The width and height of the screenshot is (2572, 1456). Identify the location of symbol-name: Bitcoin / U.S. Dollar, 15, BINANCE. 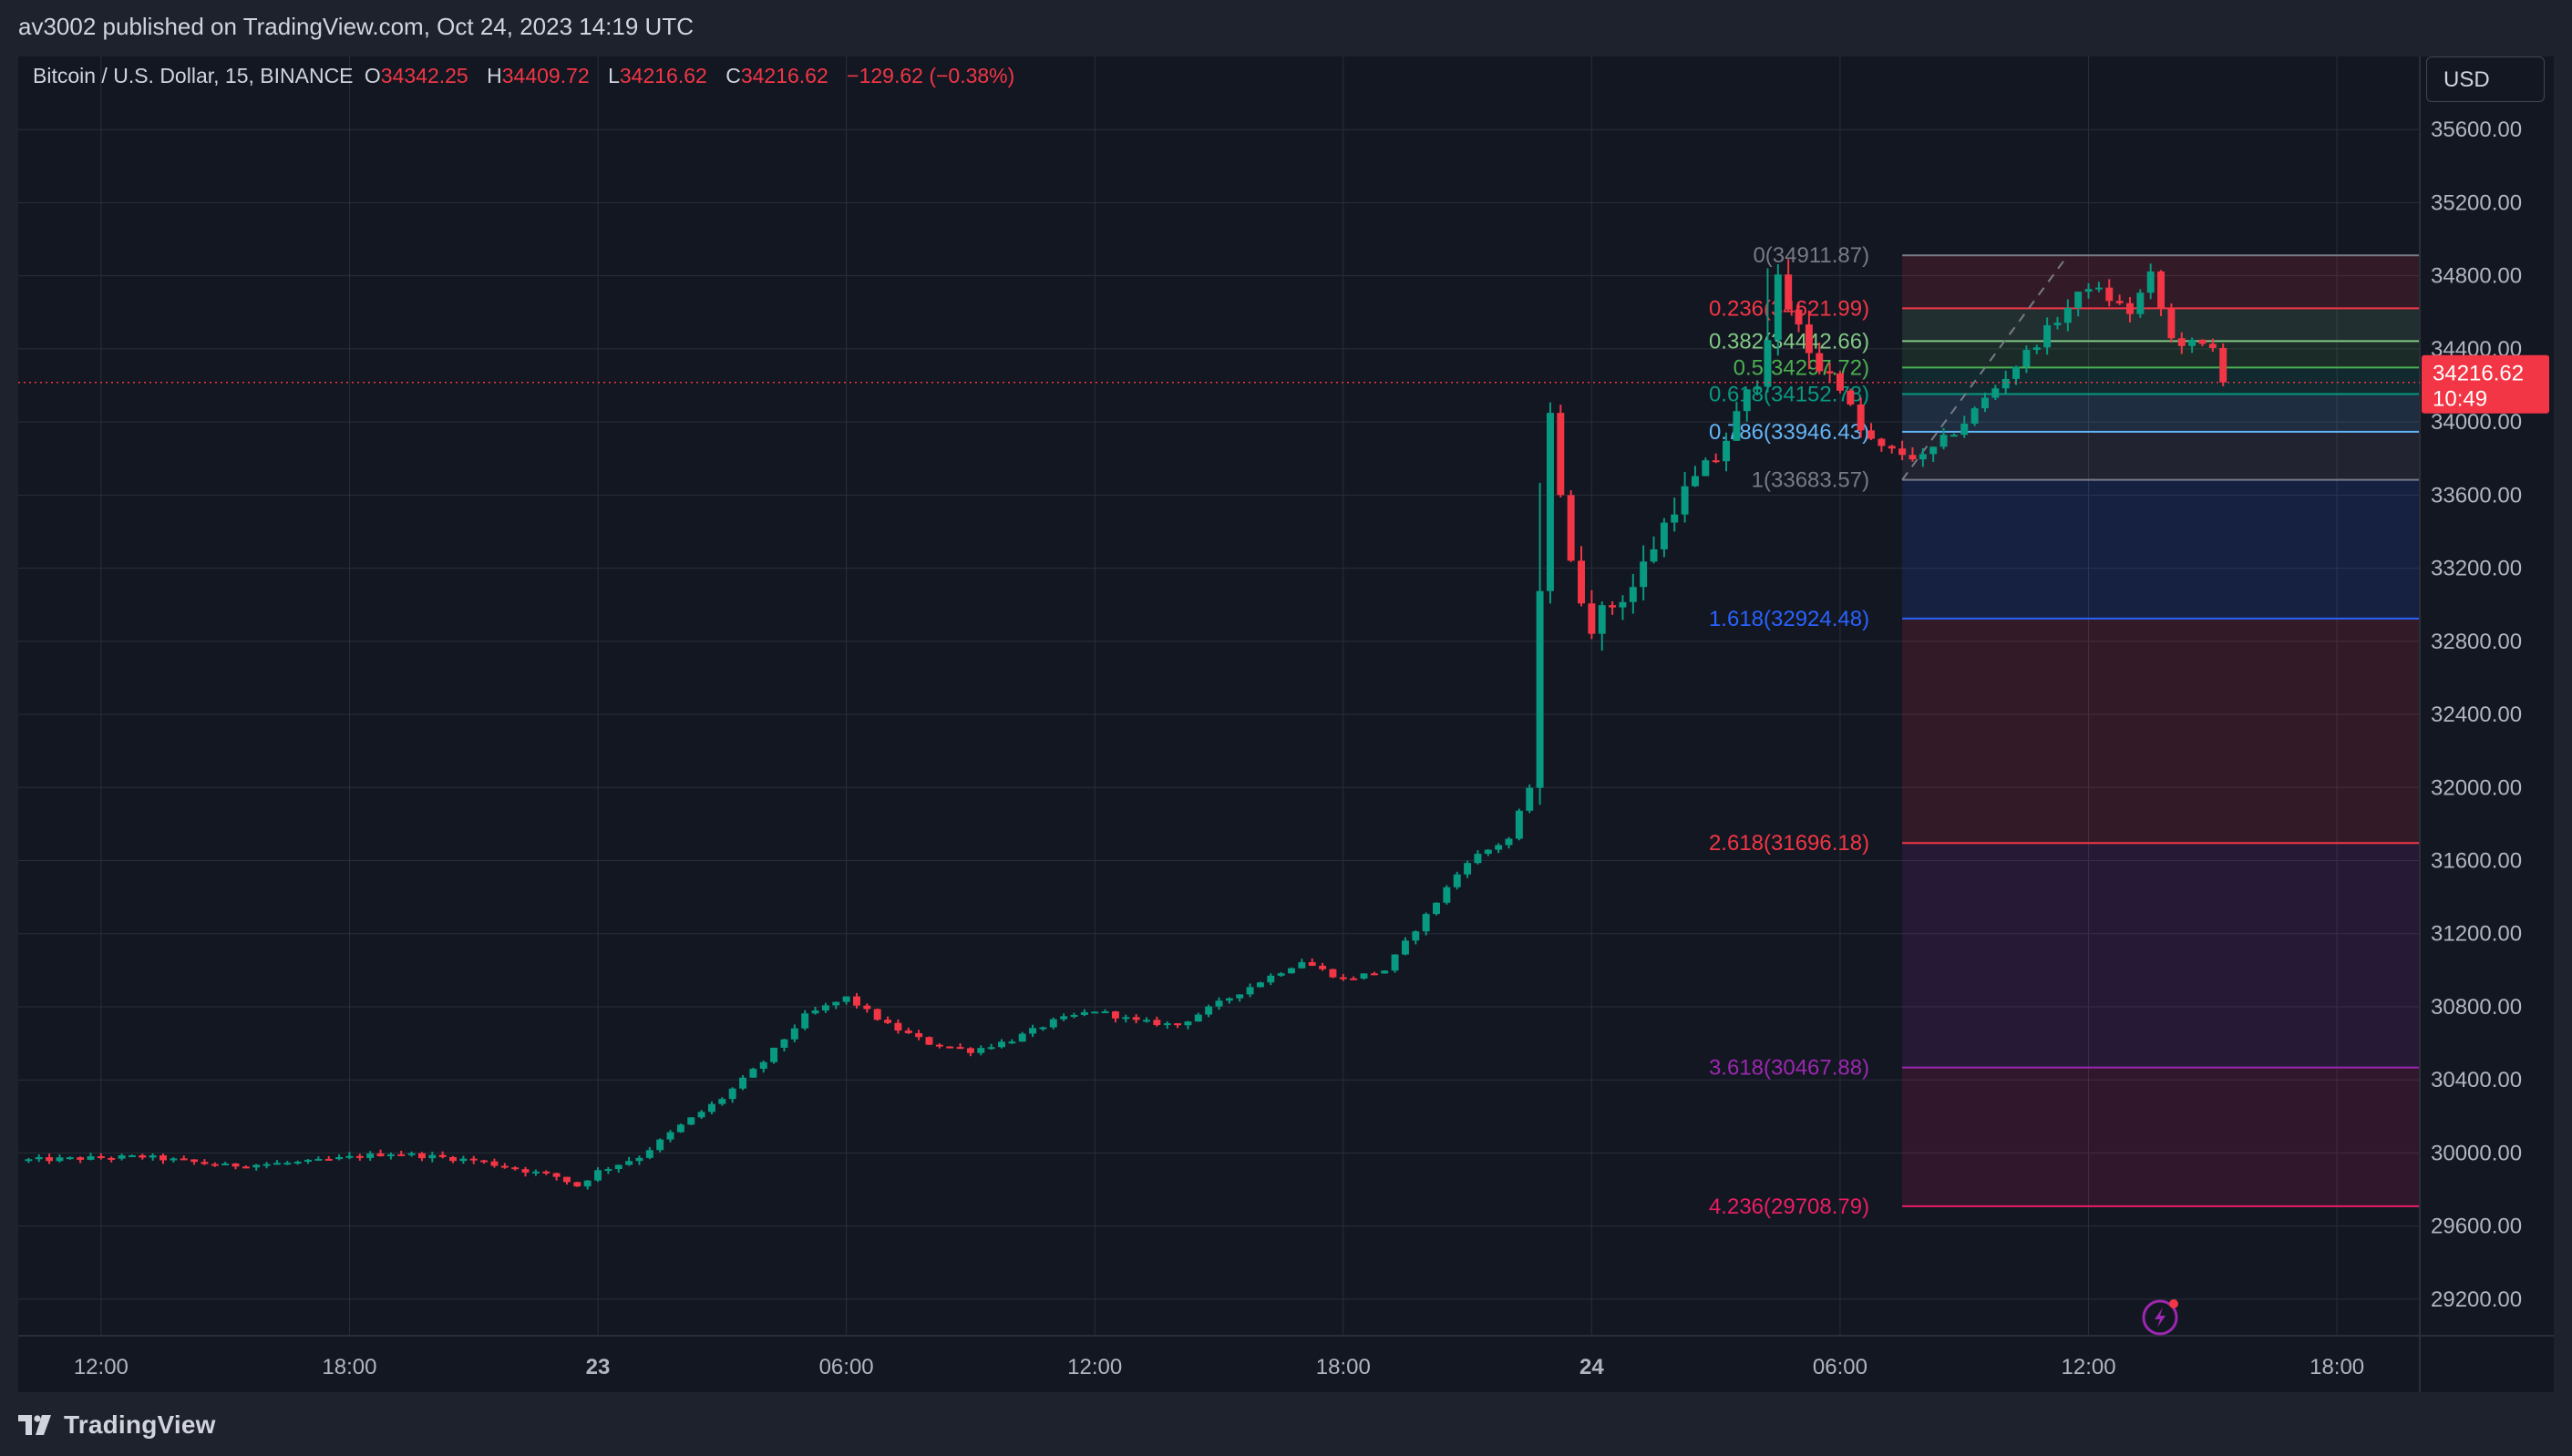
(193, 76).